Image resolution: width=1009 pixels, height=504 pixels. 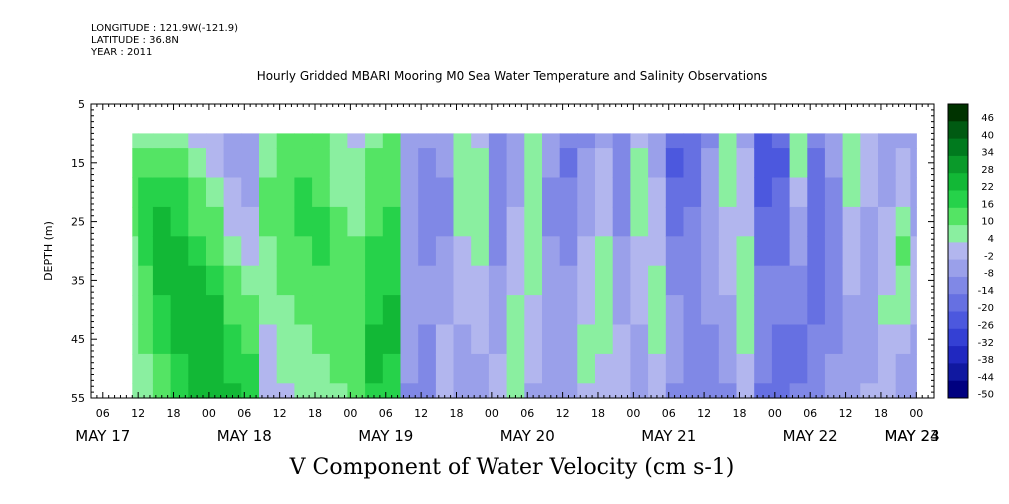 I want to click on day-label: MAY 17, so click(x=102, y=436).